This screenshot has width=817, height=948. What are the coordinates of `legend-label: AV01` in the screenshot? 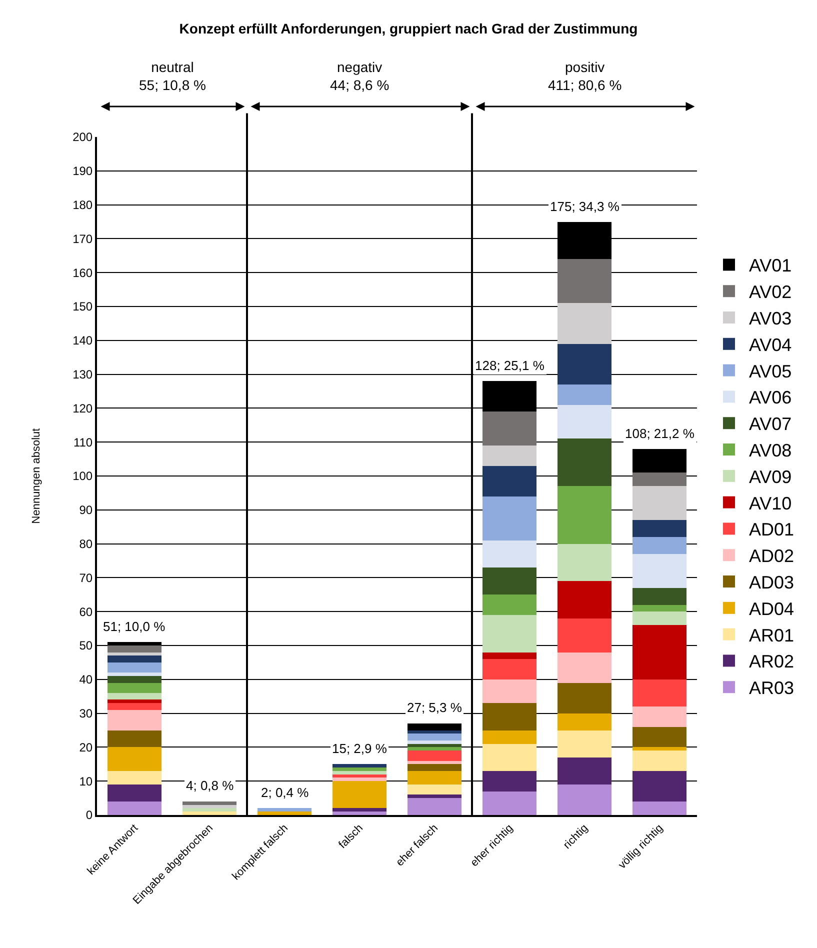 It's located at (770, 266).